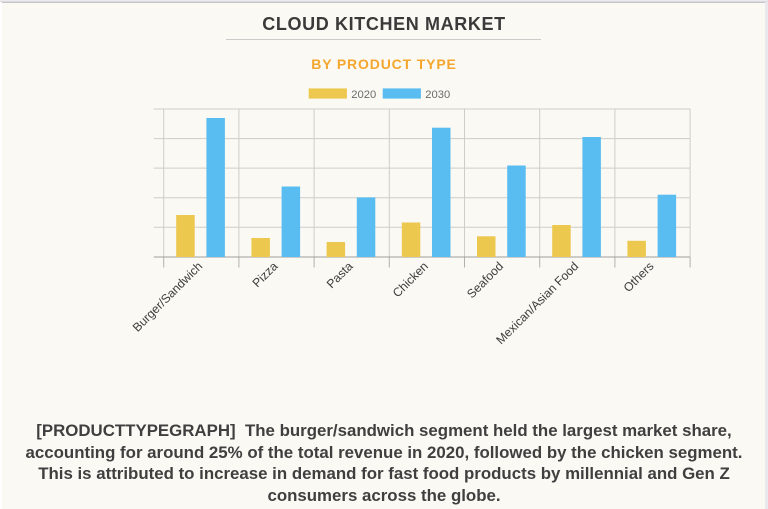 This screenshot has width=768, height=509. Describe the element at coordinates (485, 280) in the screenshot. I see `svg-text: Seafood` at that location.